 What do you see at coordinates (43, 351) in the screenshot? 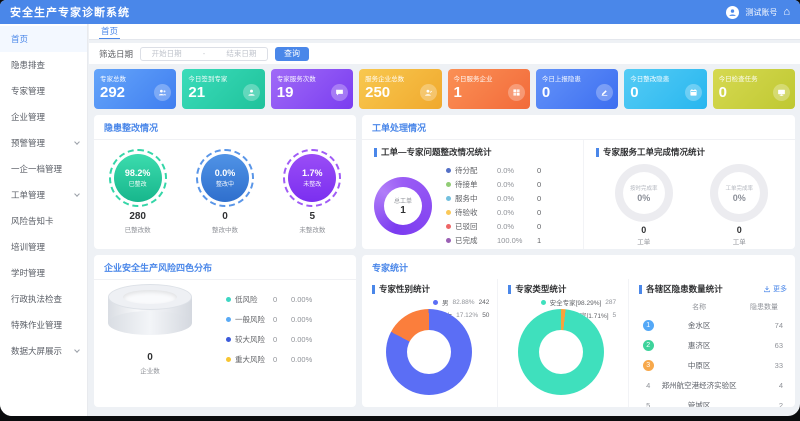
I see `sidebar-item-bigscreen: 数据大屏展示` at bounding box center [43, 351].